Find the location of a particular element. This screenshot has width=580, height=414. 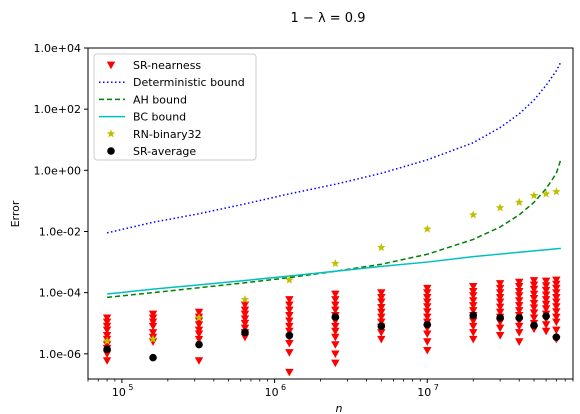

y-tick-label: 1.0e-06 is located at coordinates (60, 354).